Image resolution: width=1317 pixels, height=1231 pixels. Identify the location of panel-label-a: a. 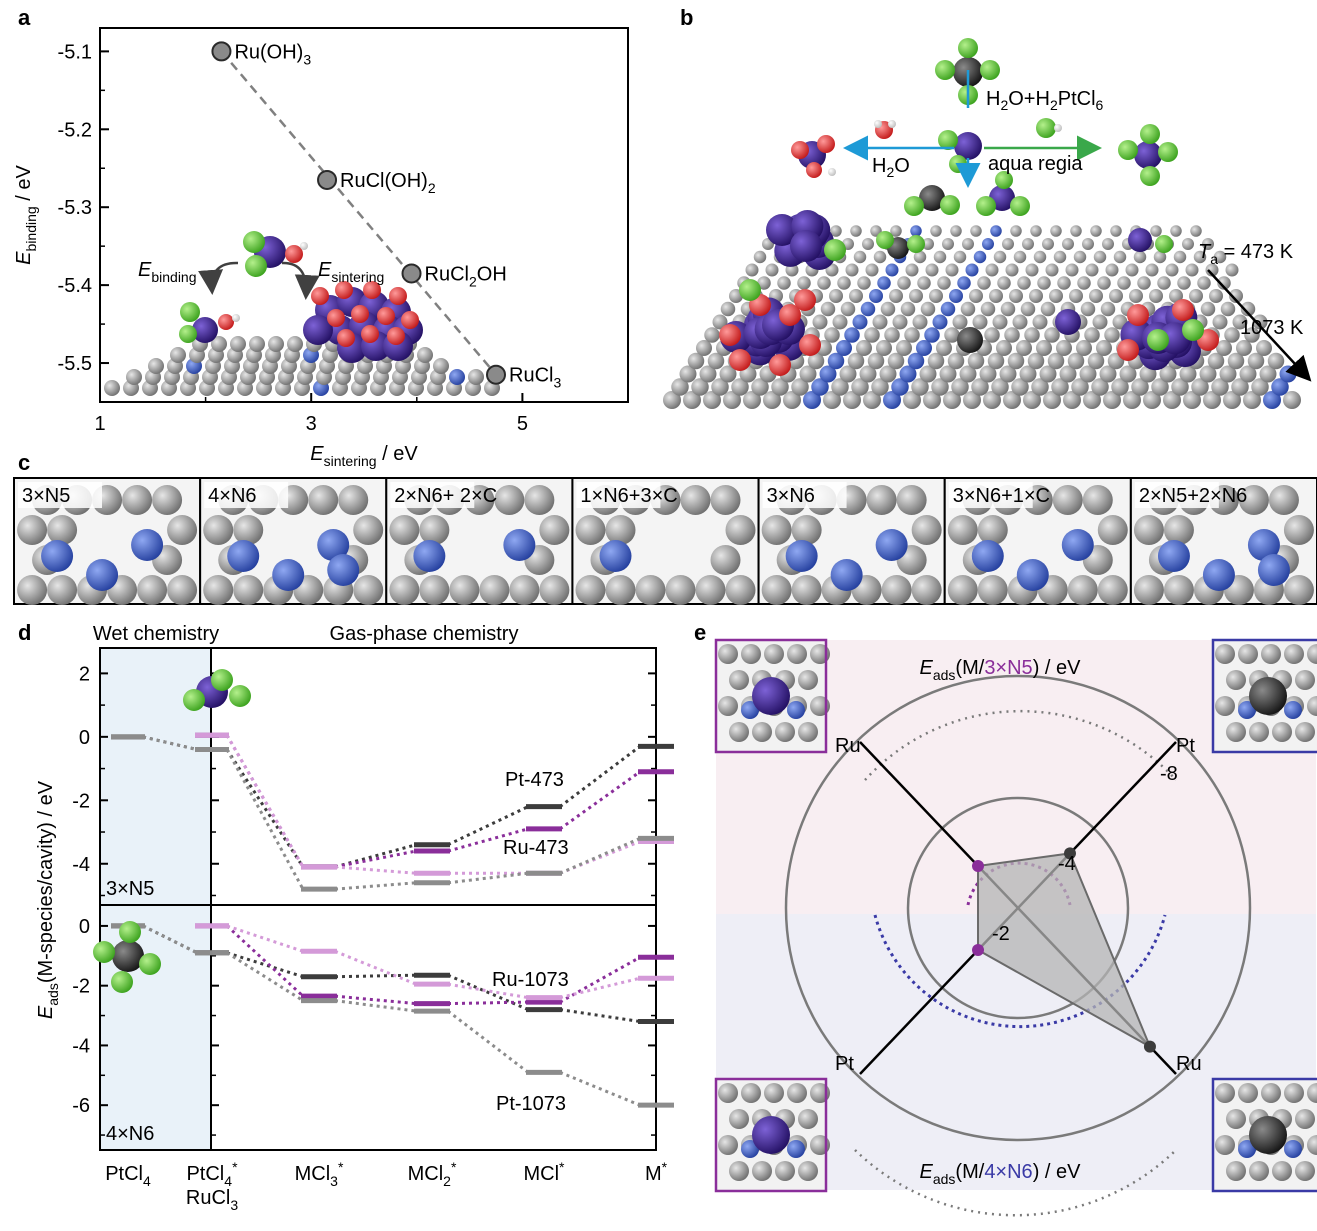
(24, 17).